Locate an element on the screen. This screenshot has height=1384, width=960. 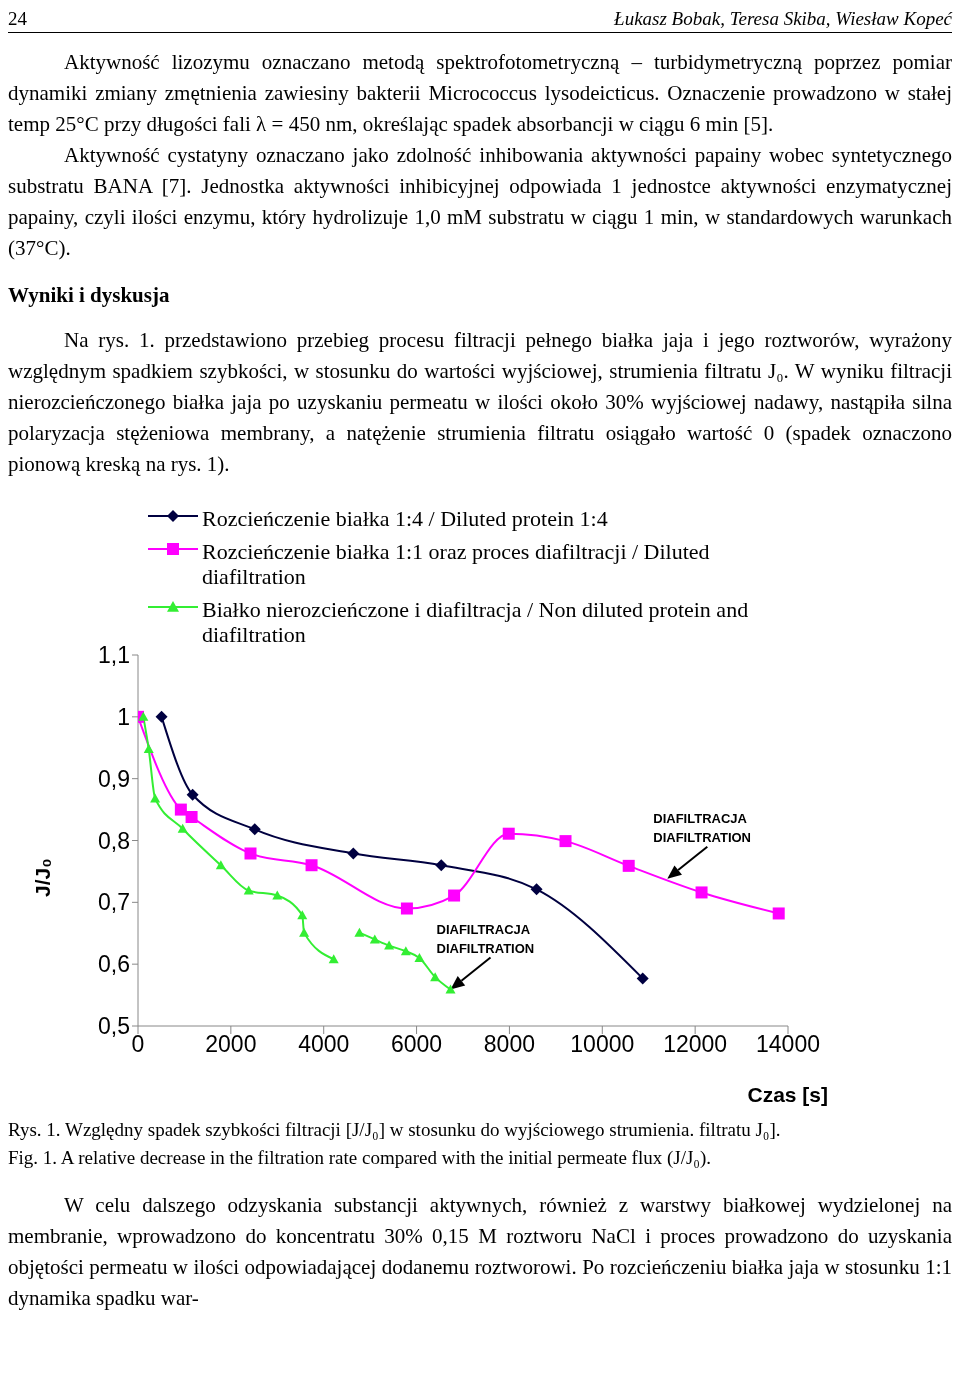
text: Aktywność cystatyny oznaczano jako zdolność inhibowania aktywności papainy wobec syntetycznego substratu BANA [7]. Jednostka aktywności inhibicyjnej odpowiada 1 jednostce aktywności enzymatycznej papainy, czyli ilości enzymu, który hydrolizuje 1,0 mM substratu w ciągu 1 min, w standardowych warunkach (37°C). is located at coordinates (480, 201).